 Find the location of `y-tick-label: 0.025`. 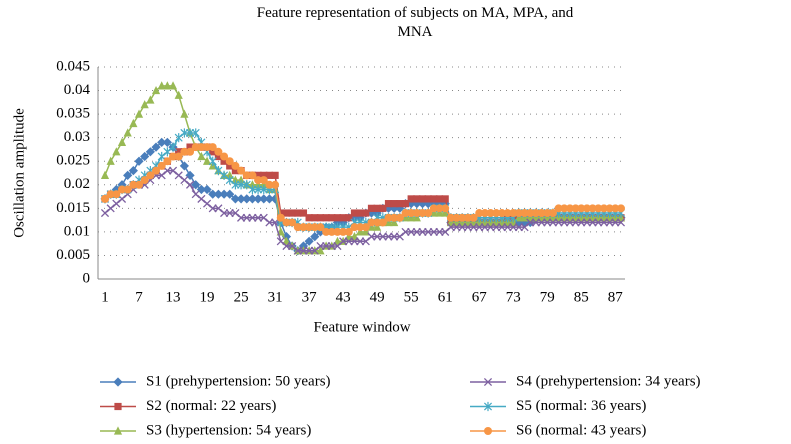

y-tick-label: 0.025 is located at coordinates (73, 161).